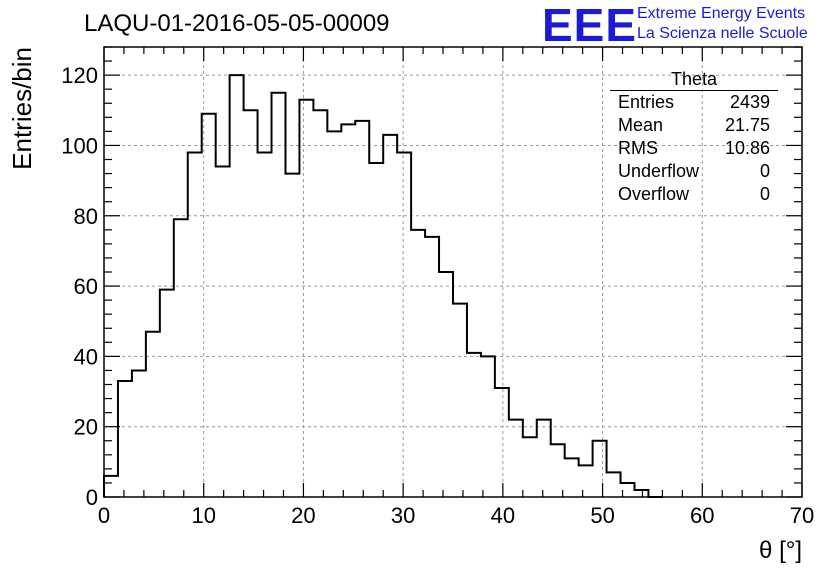  I want to click on stats-row-underflow: Underflow 0, so click(694, 171).